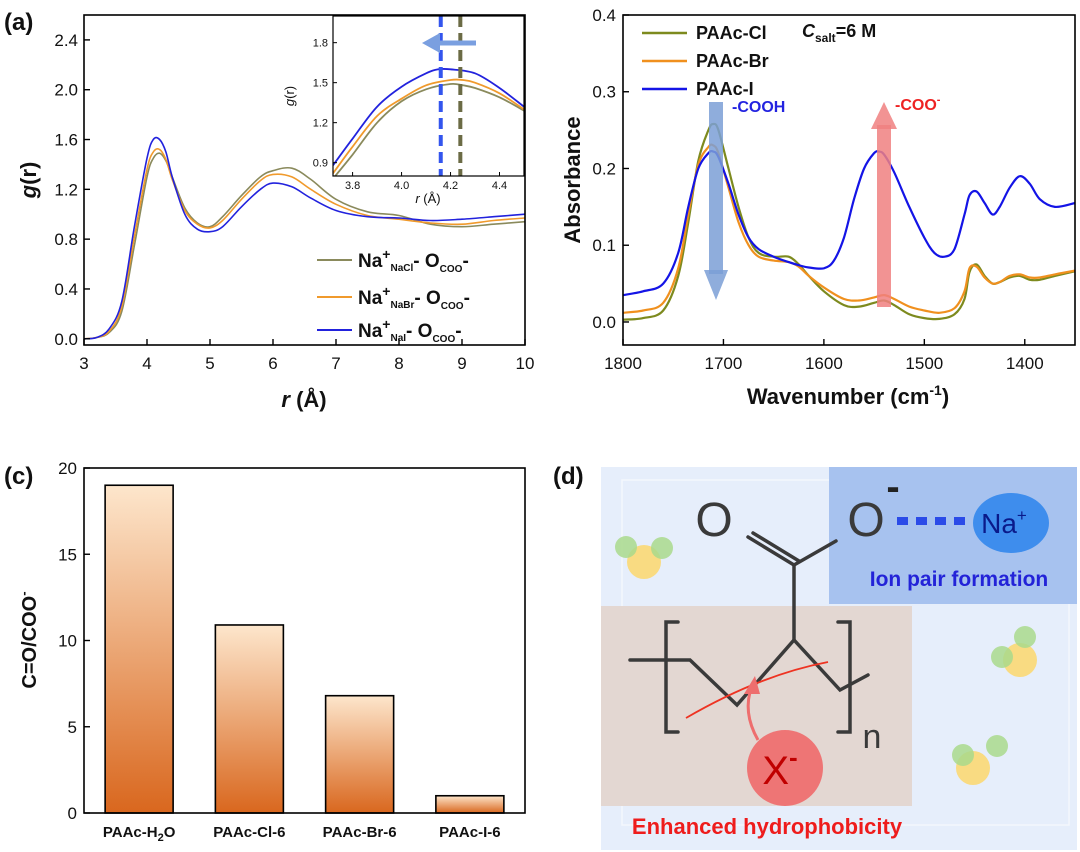 The image size is (1080, 852). What do you see at coordinates (525, 363) in the screenshot?
I see `x-tick-label: 10` at bounding box center [525, 363].